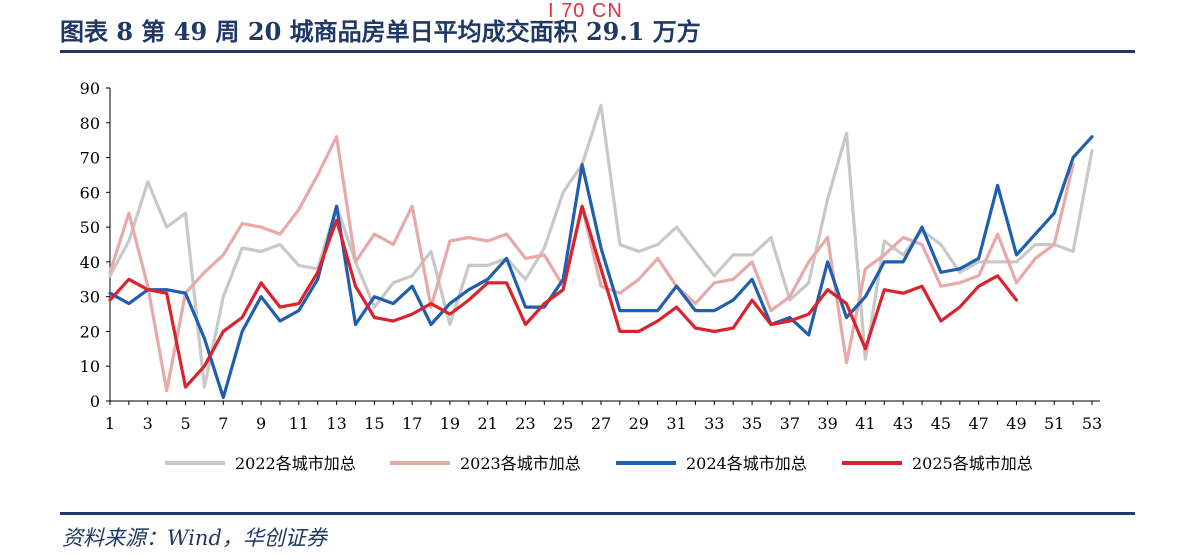 The image size is (1185, 560). Describe the element at coordinates (299, 423) in the screenshot. I see `x-tick-label: 11` at that location.